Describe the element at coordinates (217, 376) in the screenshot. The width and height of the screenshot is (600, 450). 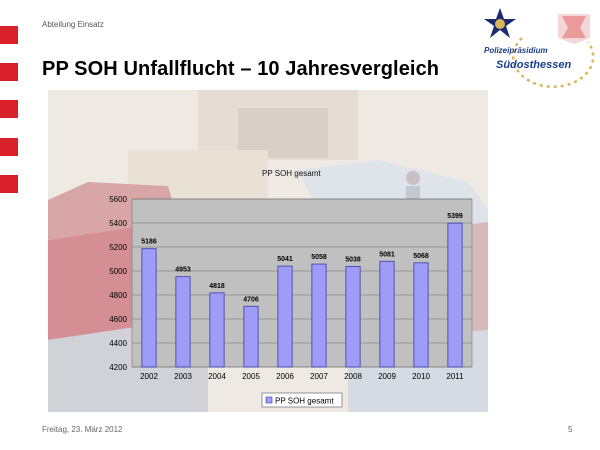
I see `x-tick-label: 2004` at that location.